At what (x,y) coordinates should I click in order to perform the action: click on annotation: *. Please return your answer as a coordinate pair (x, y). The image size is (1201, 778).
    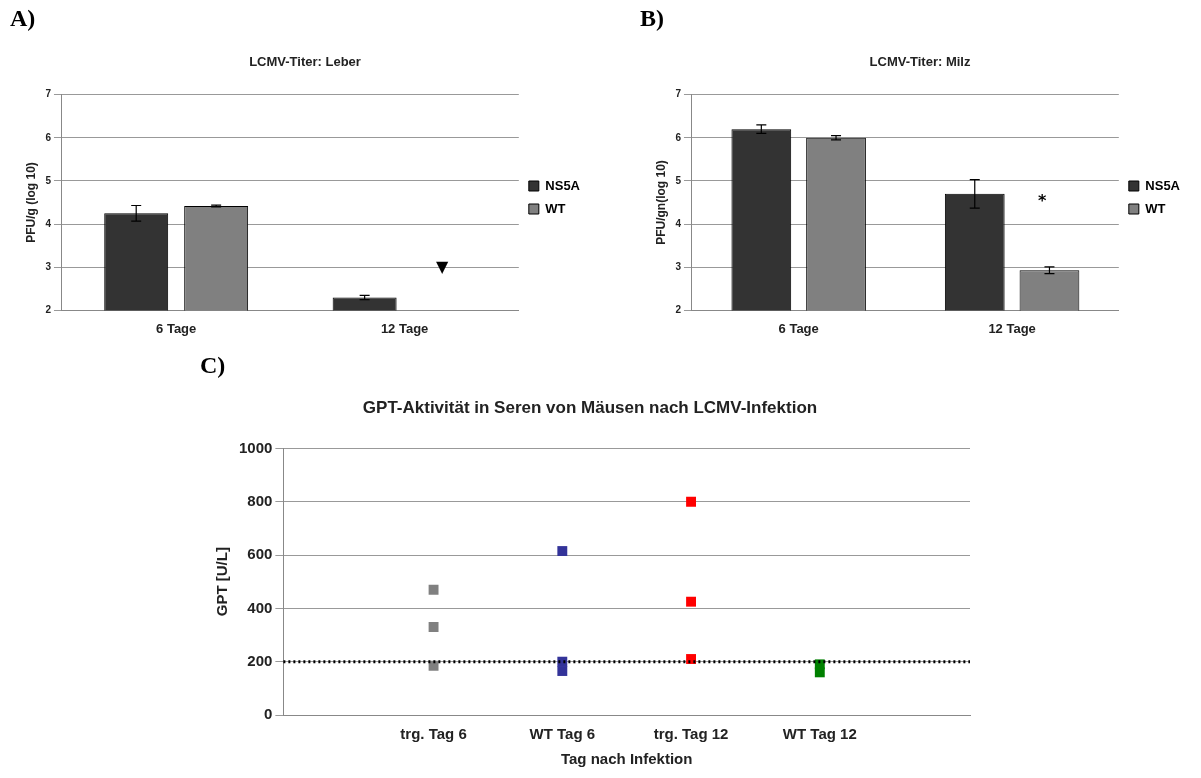
    Looking at the image, I should click on (1042, 200).